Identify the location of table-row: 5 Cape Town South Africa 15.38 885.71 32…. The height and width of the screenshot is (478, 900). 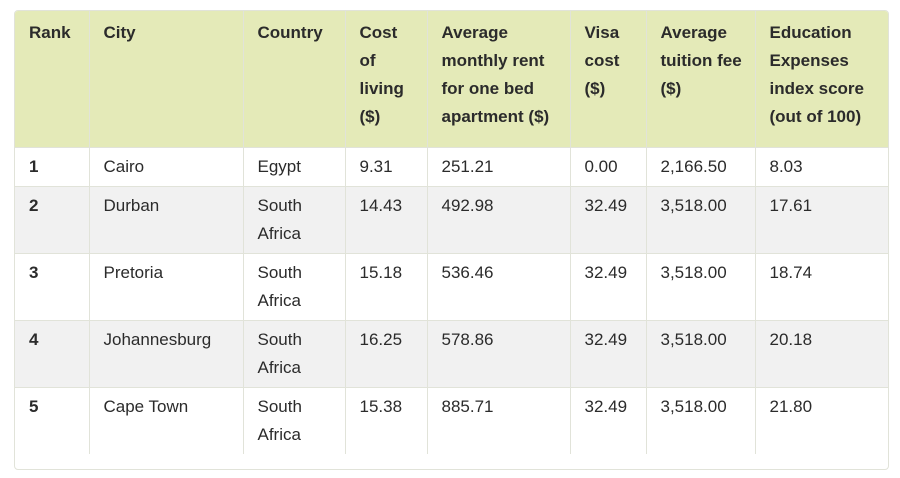
(451, 420).